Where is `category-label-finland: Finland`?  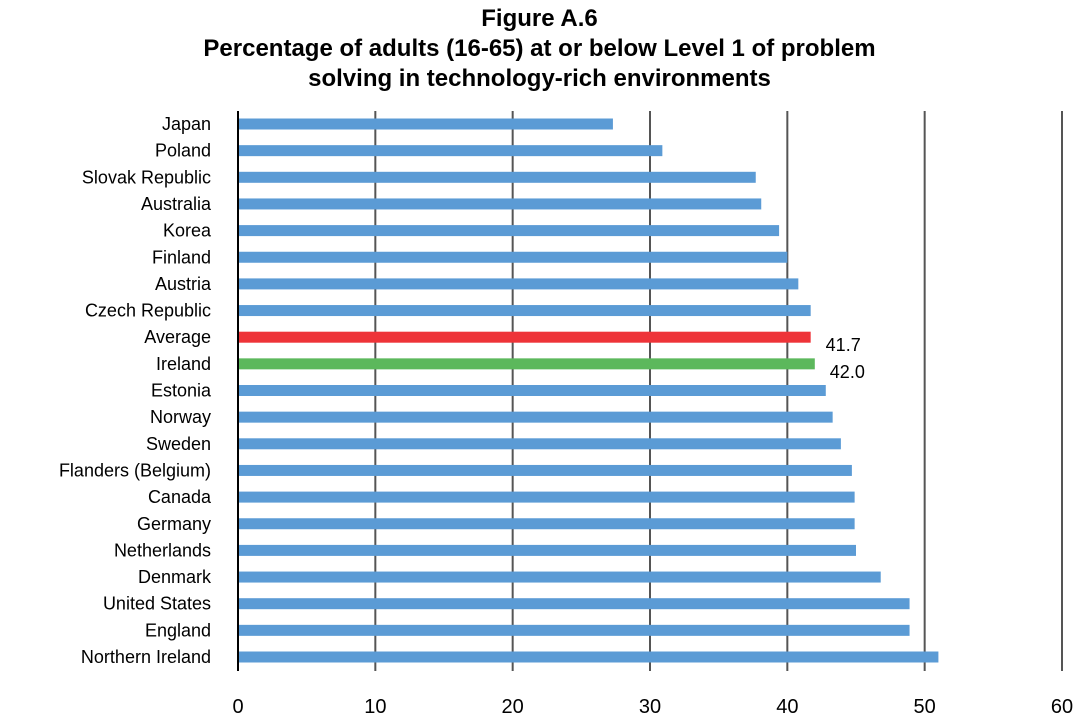 category-label-finland: Finland is located at coordinates (181, 257).